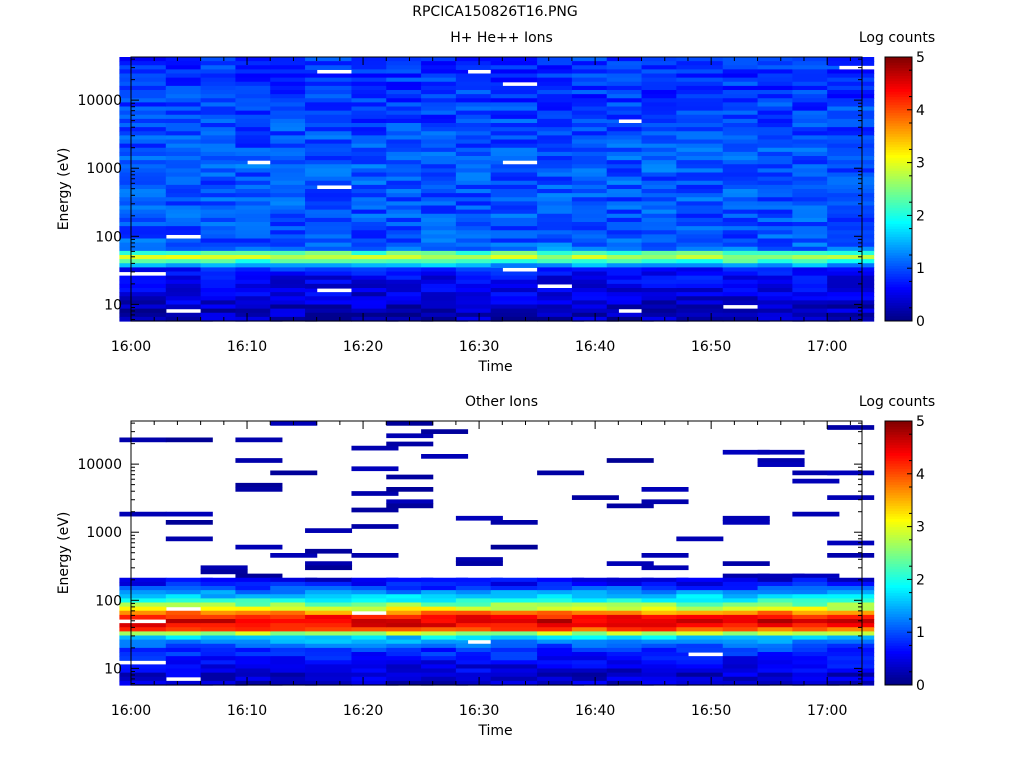 Image resolution: width=1024 pixels, height=768 pixels. I want to click on colorbar-tick-label: 2, so click(920, 216).